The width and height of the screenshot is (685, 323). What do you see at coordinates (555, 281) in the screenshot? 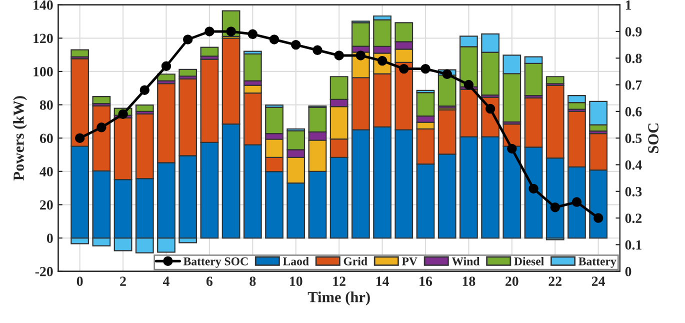
I see `x-tick-label: 22` at bounding box center [555, 281].